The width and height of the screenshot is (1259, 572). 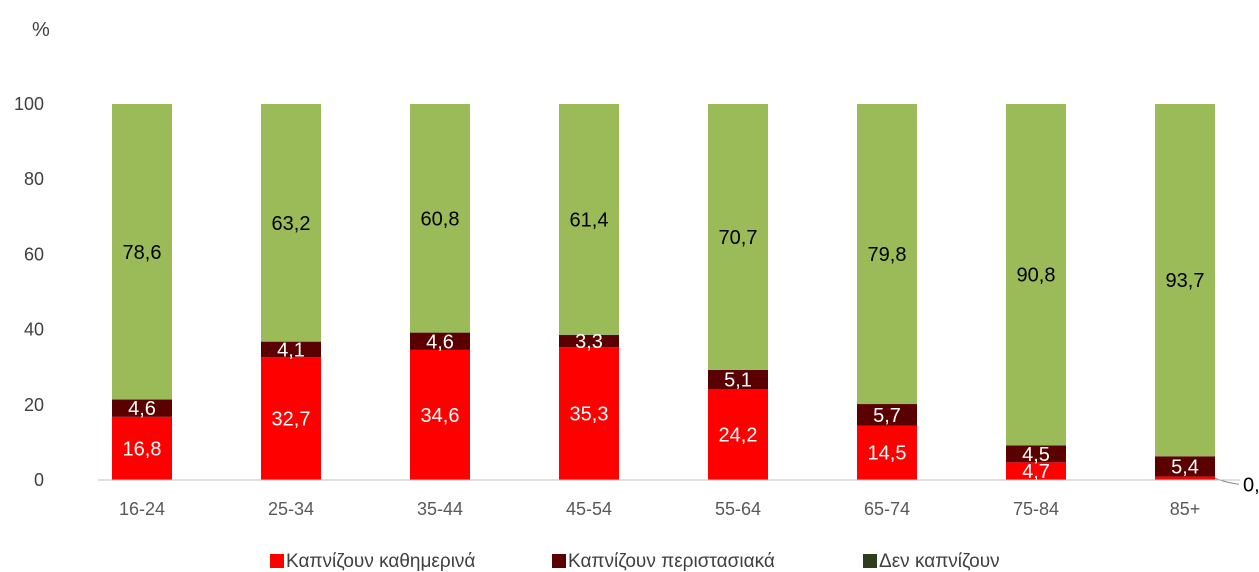 What do you see at coordinates (142, 509) in the screenshot?
I see `x-category-label: 16-24` at bounding box center [142, 509].